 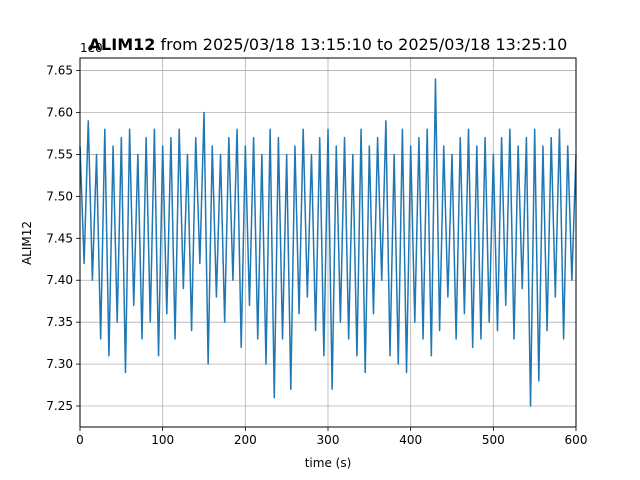 What do you see at coordinates (59, 322) in the screenshot?
I see `y-tick-label: 7.35` at bounding box center [59, 322].